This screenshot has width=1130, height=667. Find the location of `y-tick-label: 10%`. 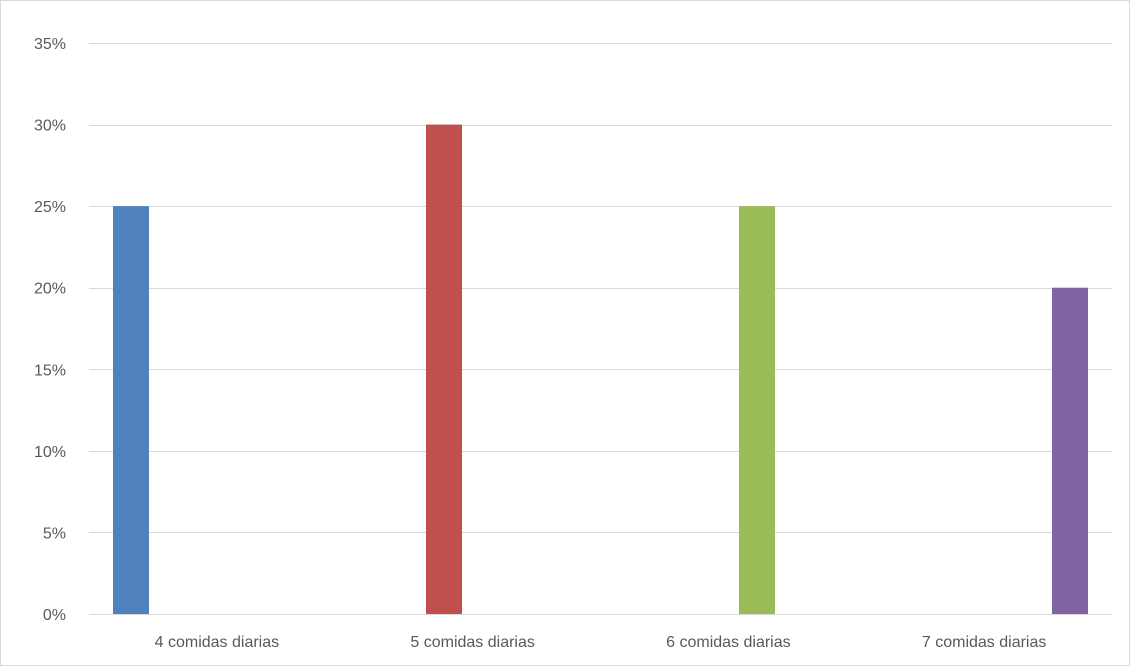

y-tick-label: 10% is located at coordinates (50, 452).